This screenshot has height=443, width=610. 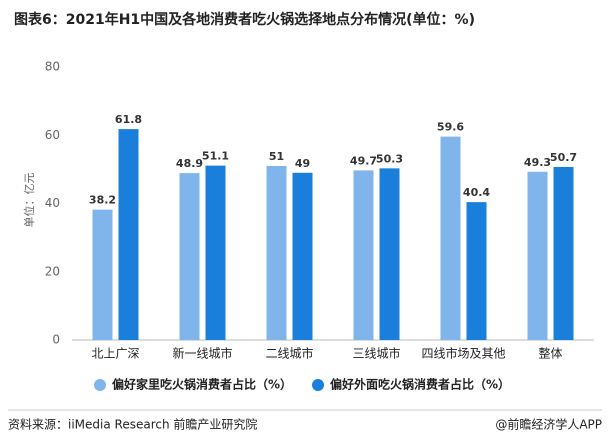 I want to click on value-label: 40.4, so click(x=476, y=192).